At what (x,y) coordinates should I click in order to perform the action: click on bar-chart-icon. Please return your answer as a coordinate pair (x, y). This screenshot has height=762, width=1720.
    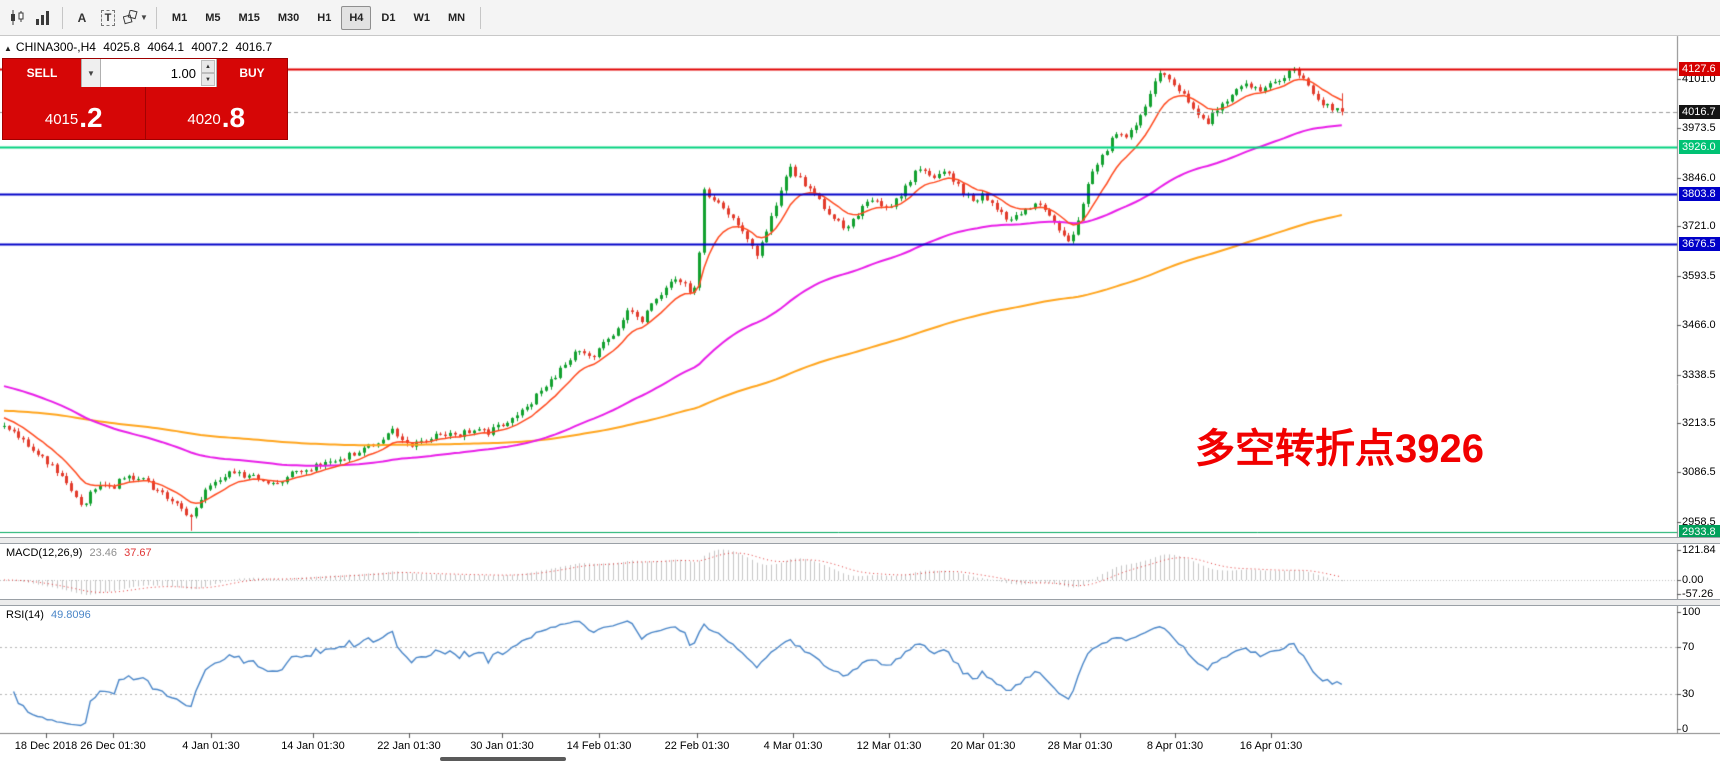
    Looking at the image, I should click on (42, 17).